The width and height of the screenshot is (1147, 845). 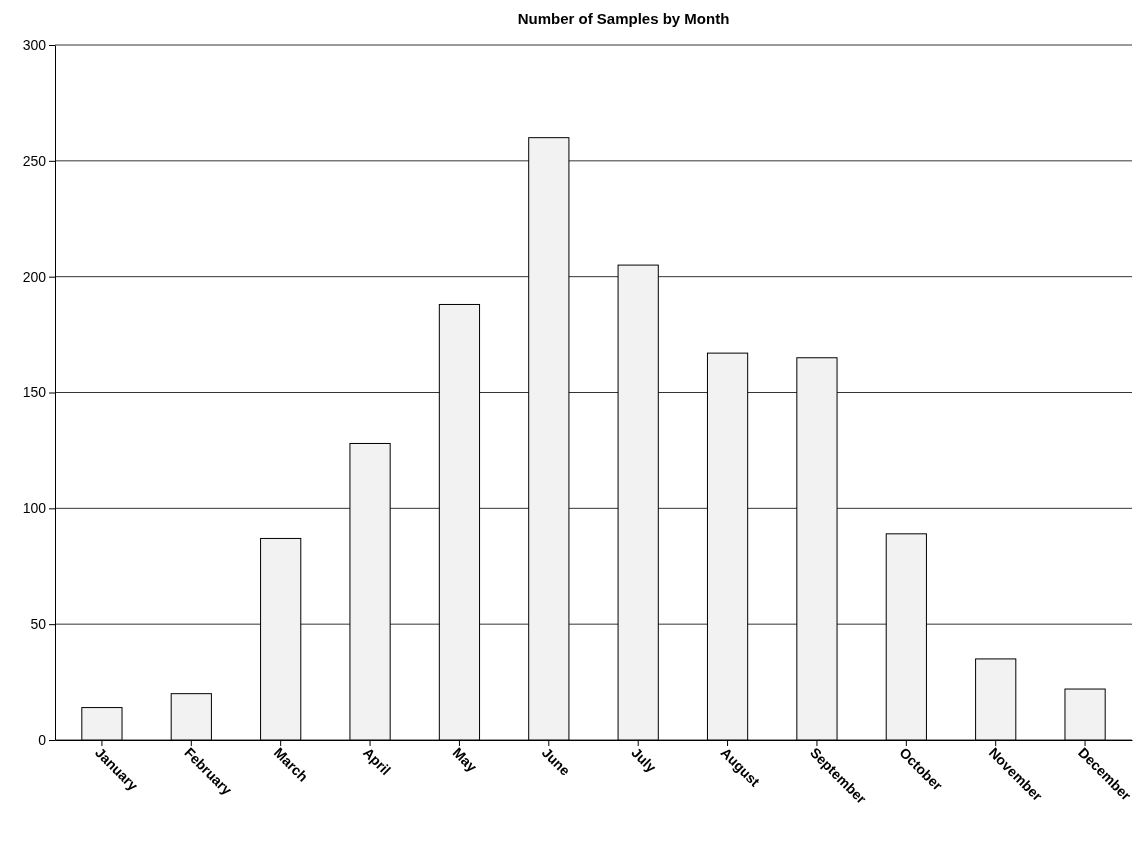 What do you see at coordinates (38, 624) in the screenshot?
I see `y-tick-label: 50` at bounding box center [38, 624].